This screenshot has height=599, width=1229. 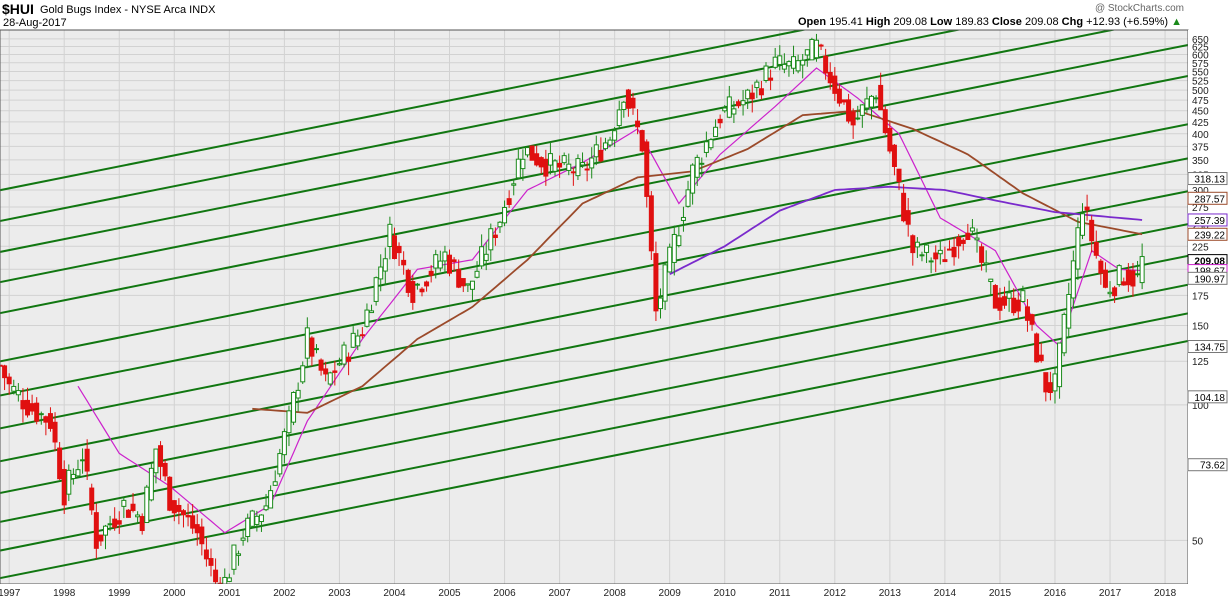 What do you see at coordinates (906, 230) in the screenshot?
I see `moving-average-line` at bounding box center [906, 230].